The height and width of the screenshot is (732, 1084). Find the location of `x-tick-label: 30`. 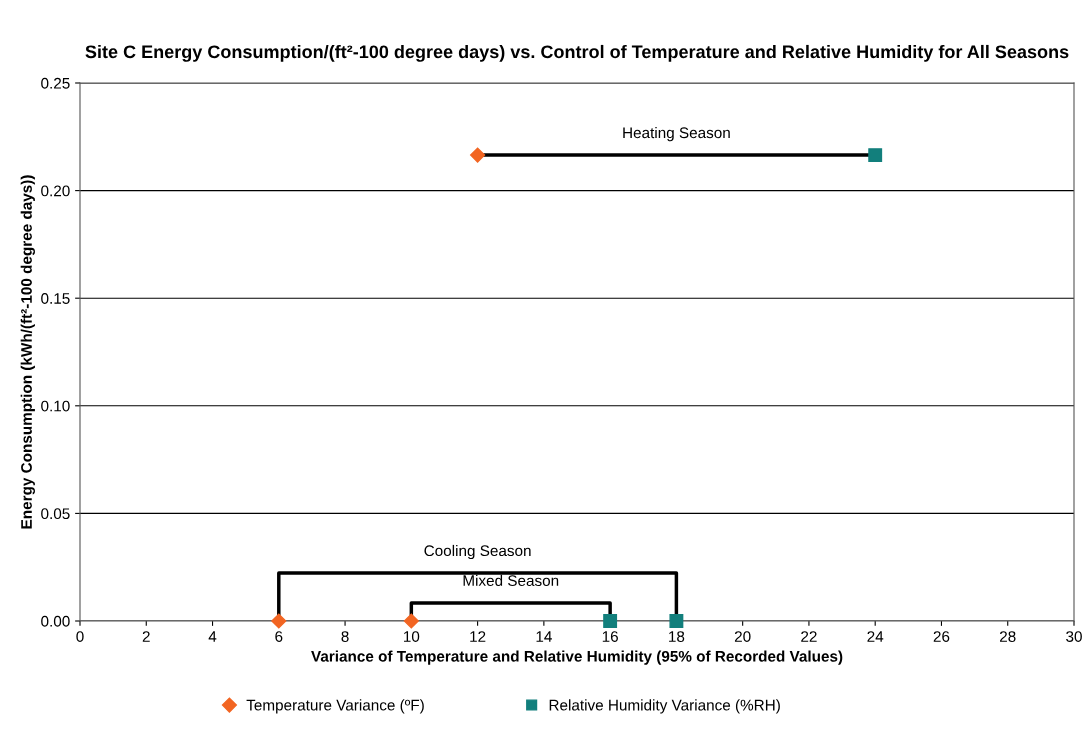

x-tick-label: 30 is located at coordinates (1074, 636).